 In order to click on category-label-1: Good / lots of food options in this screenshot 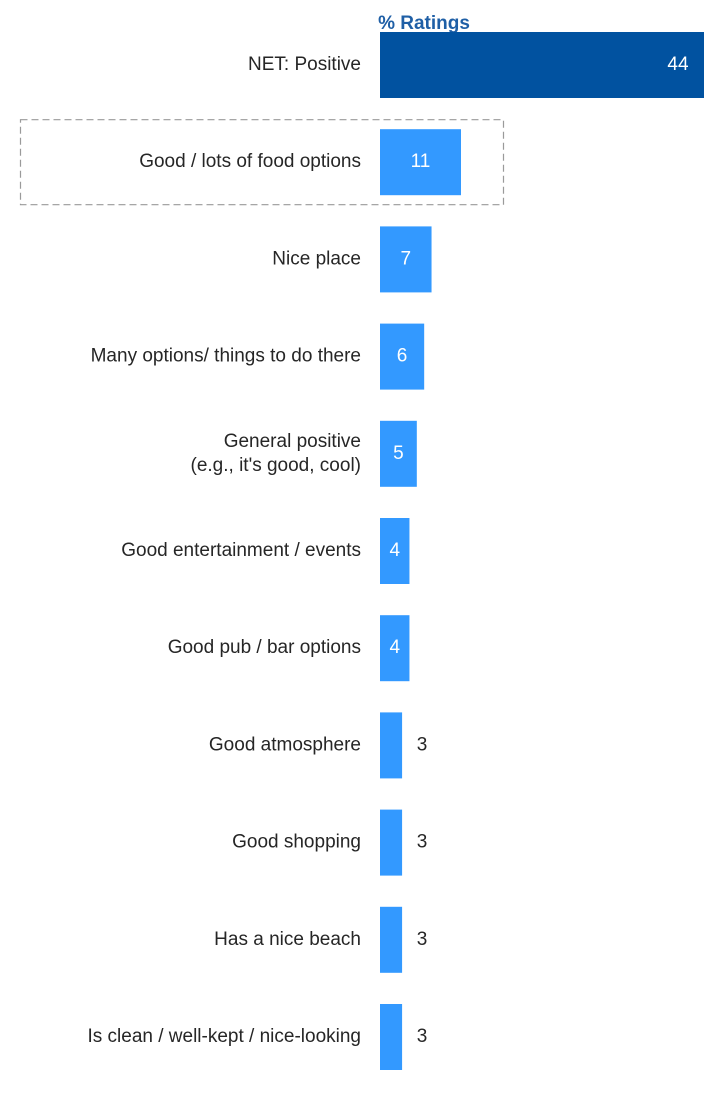, I will do `click(250, 161)`.